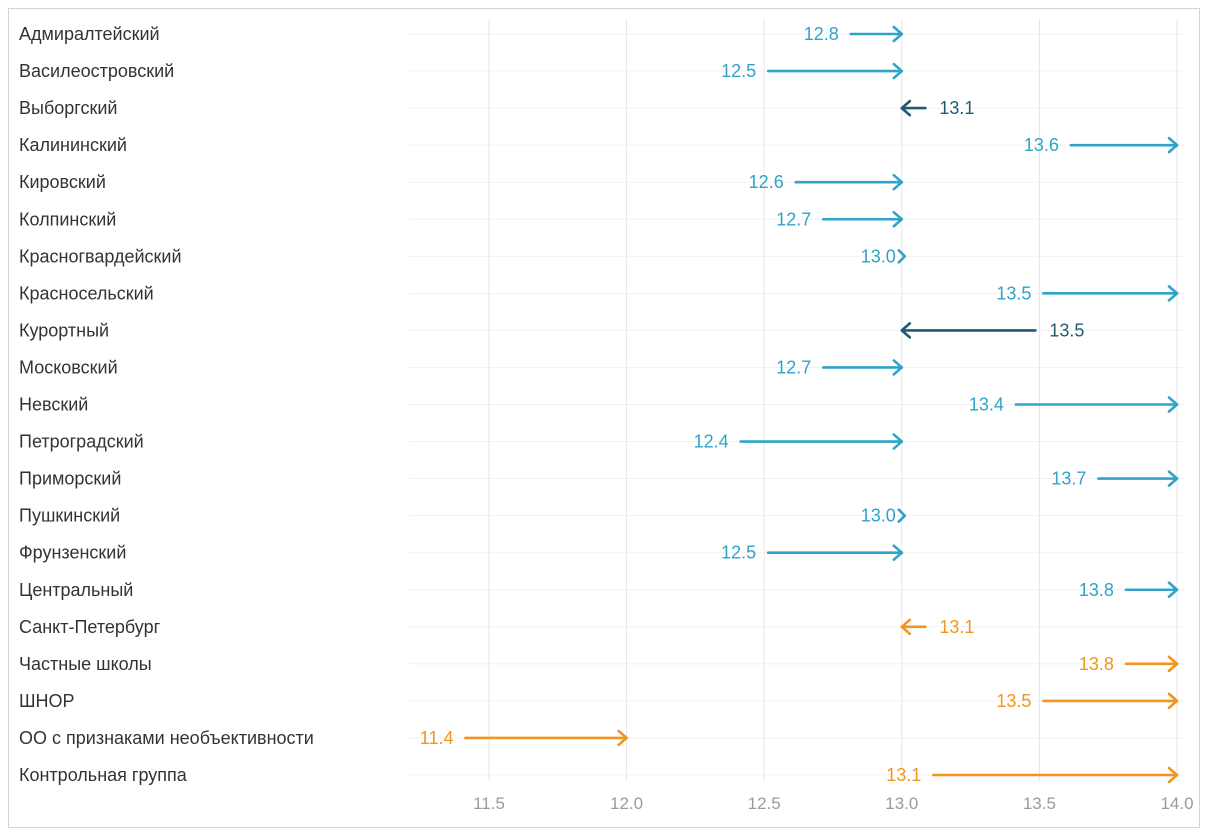 This screenshot has width=1208, height=836. Describe the element at coordinates (53, 405) in the screenshot. I see `category-label: Невский` at that location.